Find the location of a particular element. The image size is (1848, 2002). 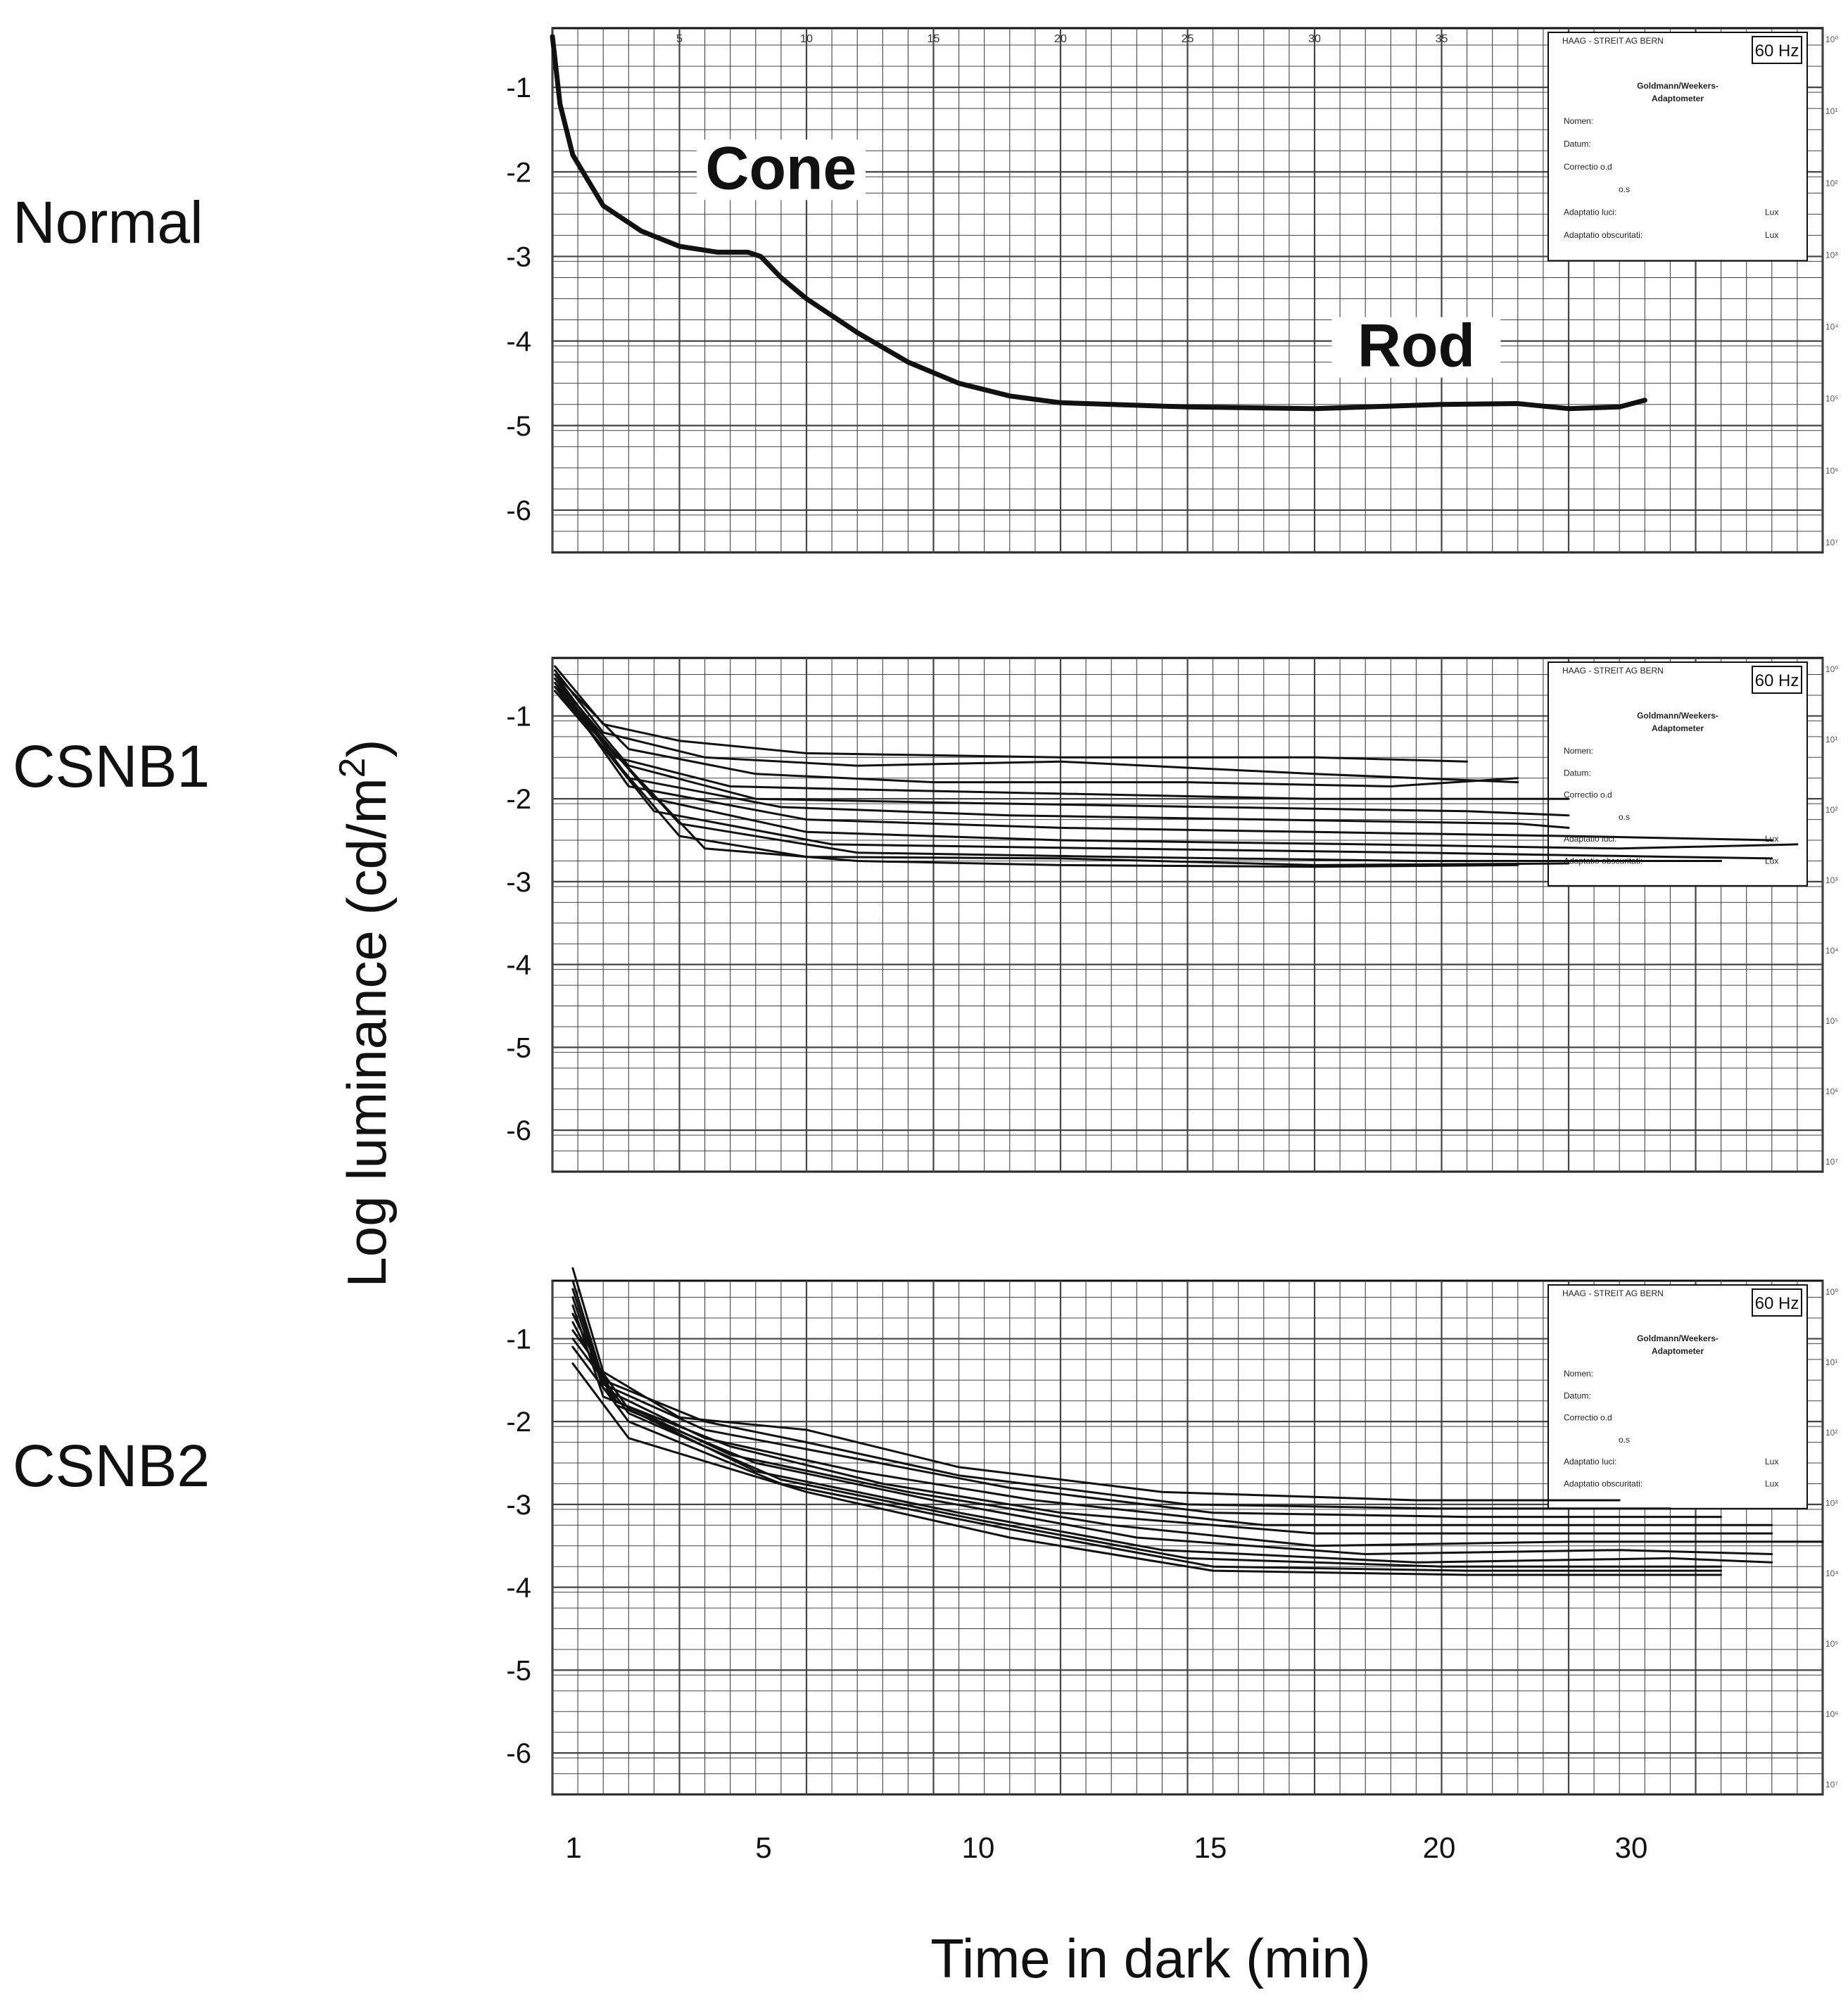

hz-badge is located at coordinates (1777, 680).